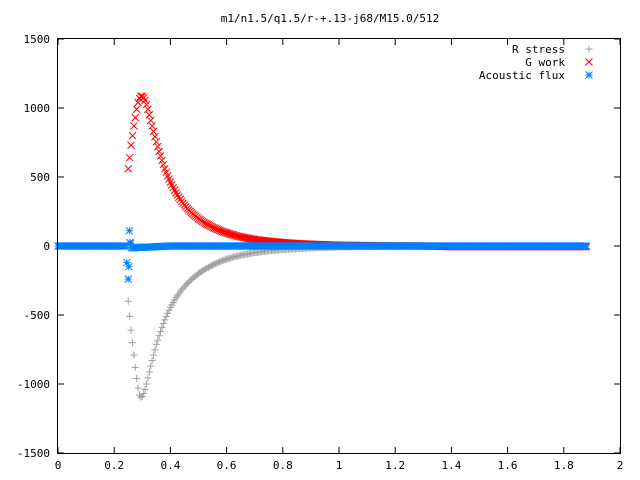 This screenshot has width=640, height=480. I want to click on y-tick-label: 0, so click(46, 246).